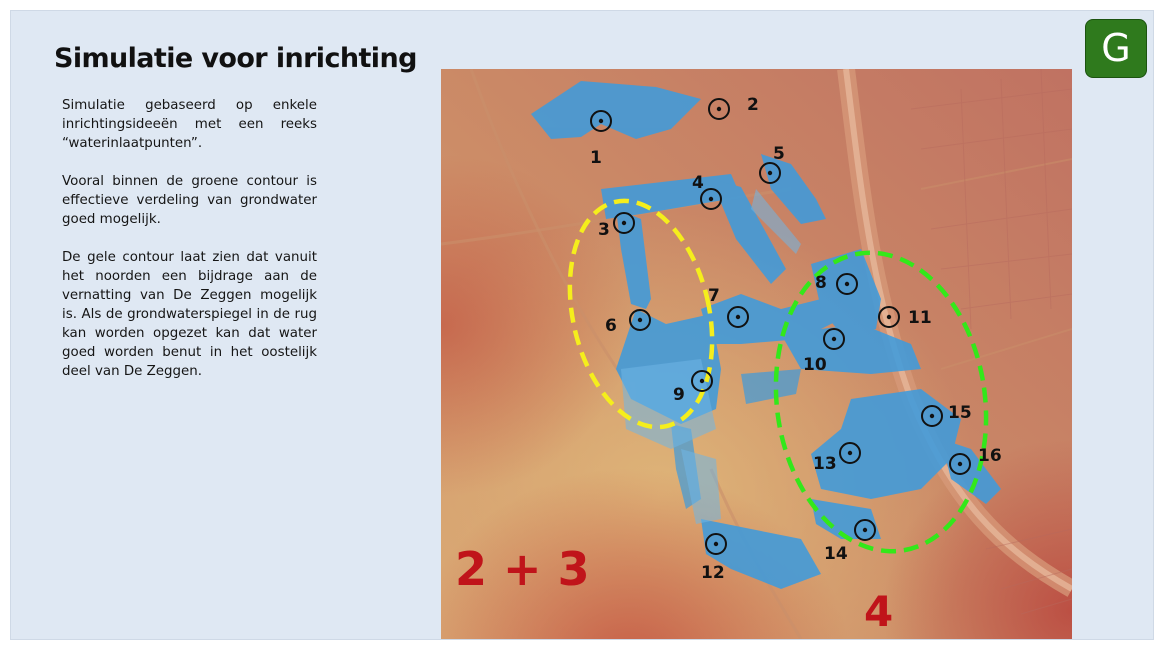 This screenshot has height=648, width=1154. Describe the element at coordinates (850, 541) in the screenshot. I see `inlet-point-14: 14` at that location.